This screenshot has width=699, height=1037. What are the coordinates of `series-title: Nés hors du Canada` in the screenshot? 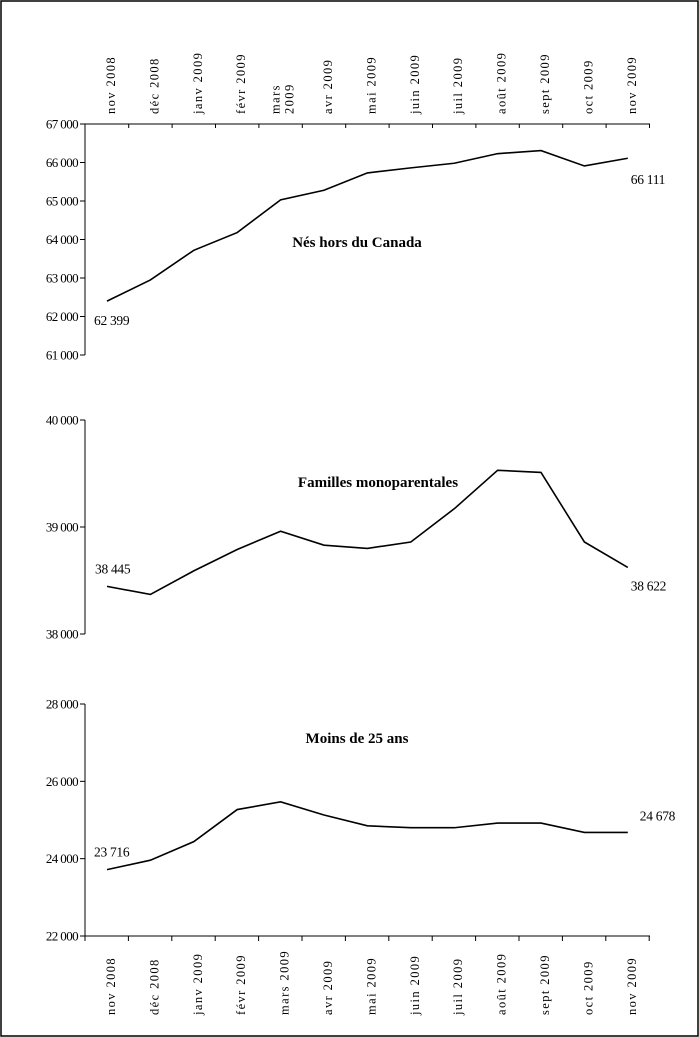 It's located at (357, 243).